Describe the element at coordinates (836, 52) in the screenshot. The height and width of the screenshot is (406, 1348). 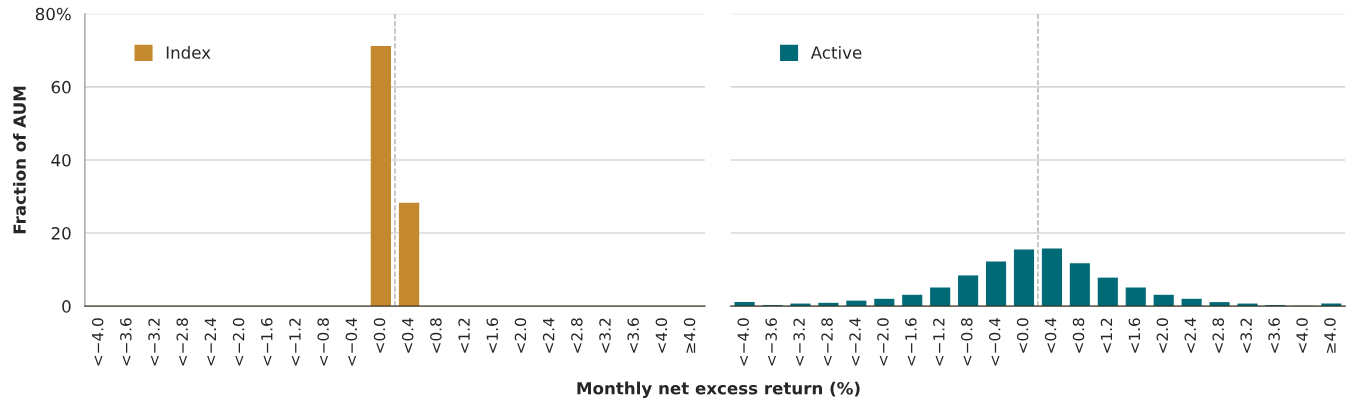
I see `legend-label: Active` at that location.